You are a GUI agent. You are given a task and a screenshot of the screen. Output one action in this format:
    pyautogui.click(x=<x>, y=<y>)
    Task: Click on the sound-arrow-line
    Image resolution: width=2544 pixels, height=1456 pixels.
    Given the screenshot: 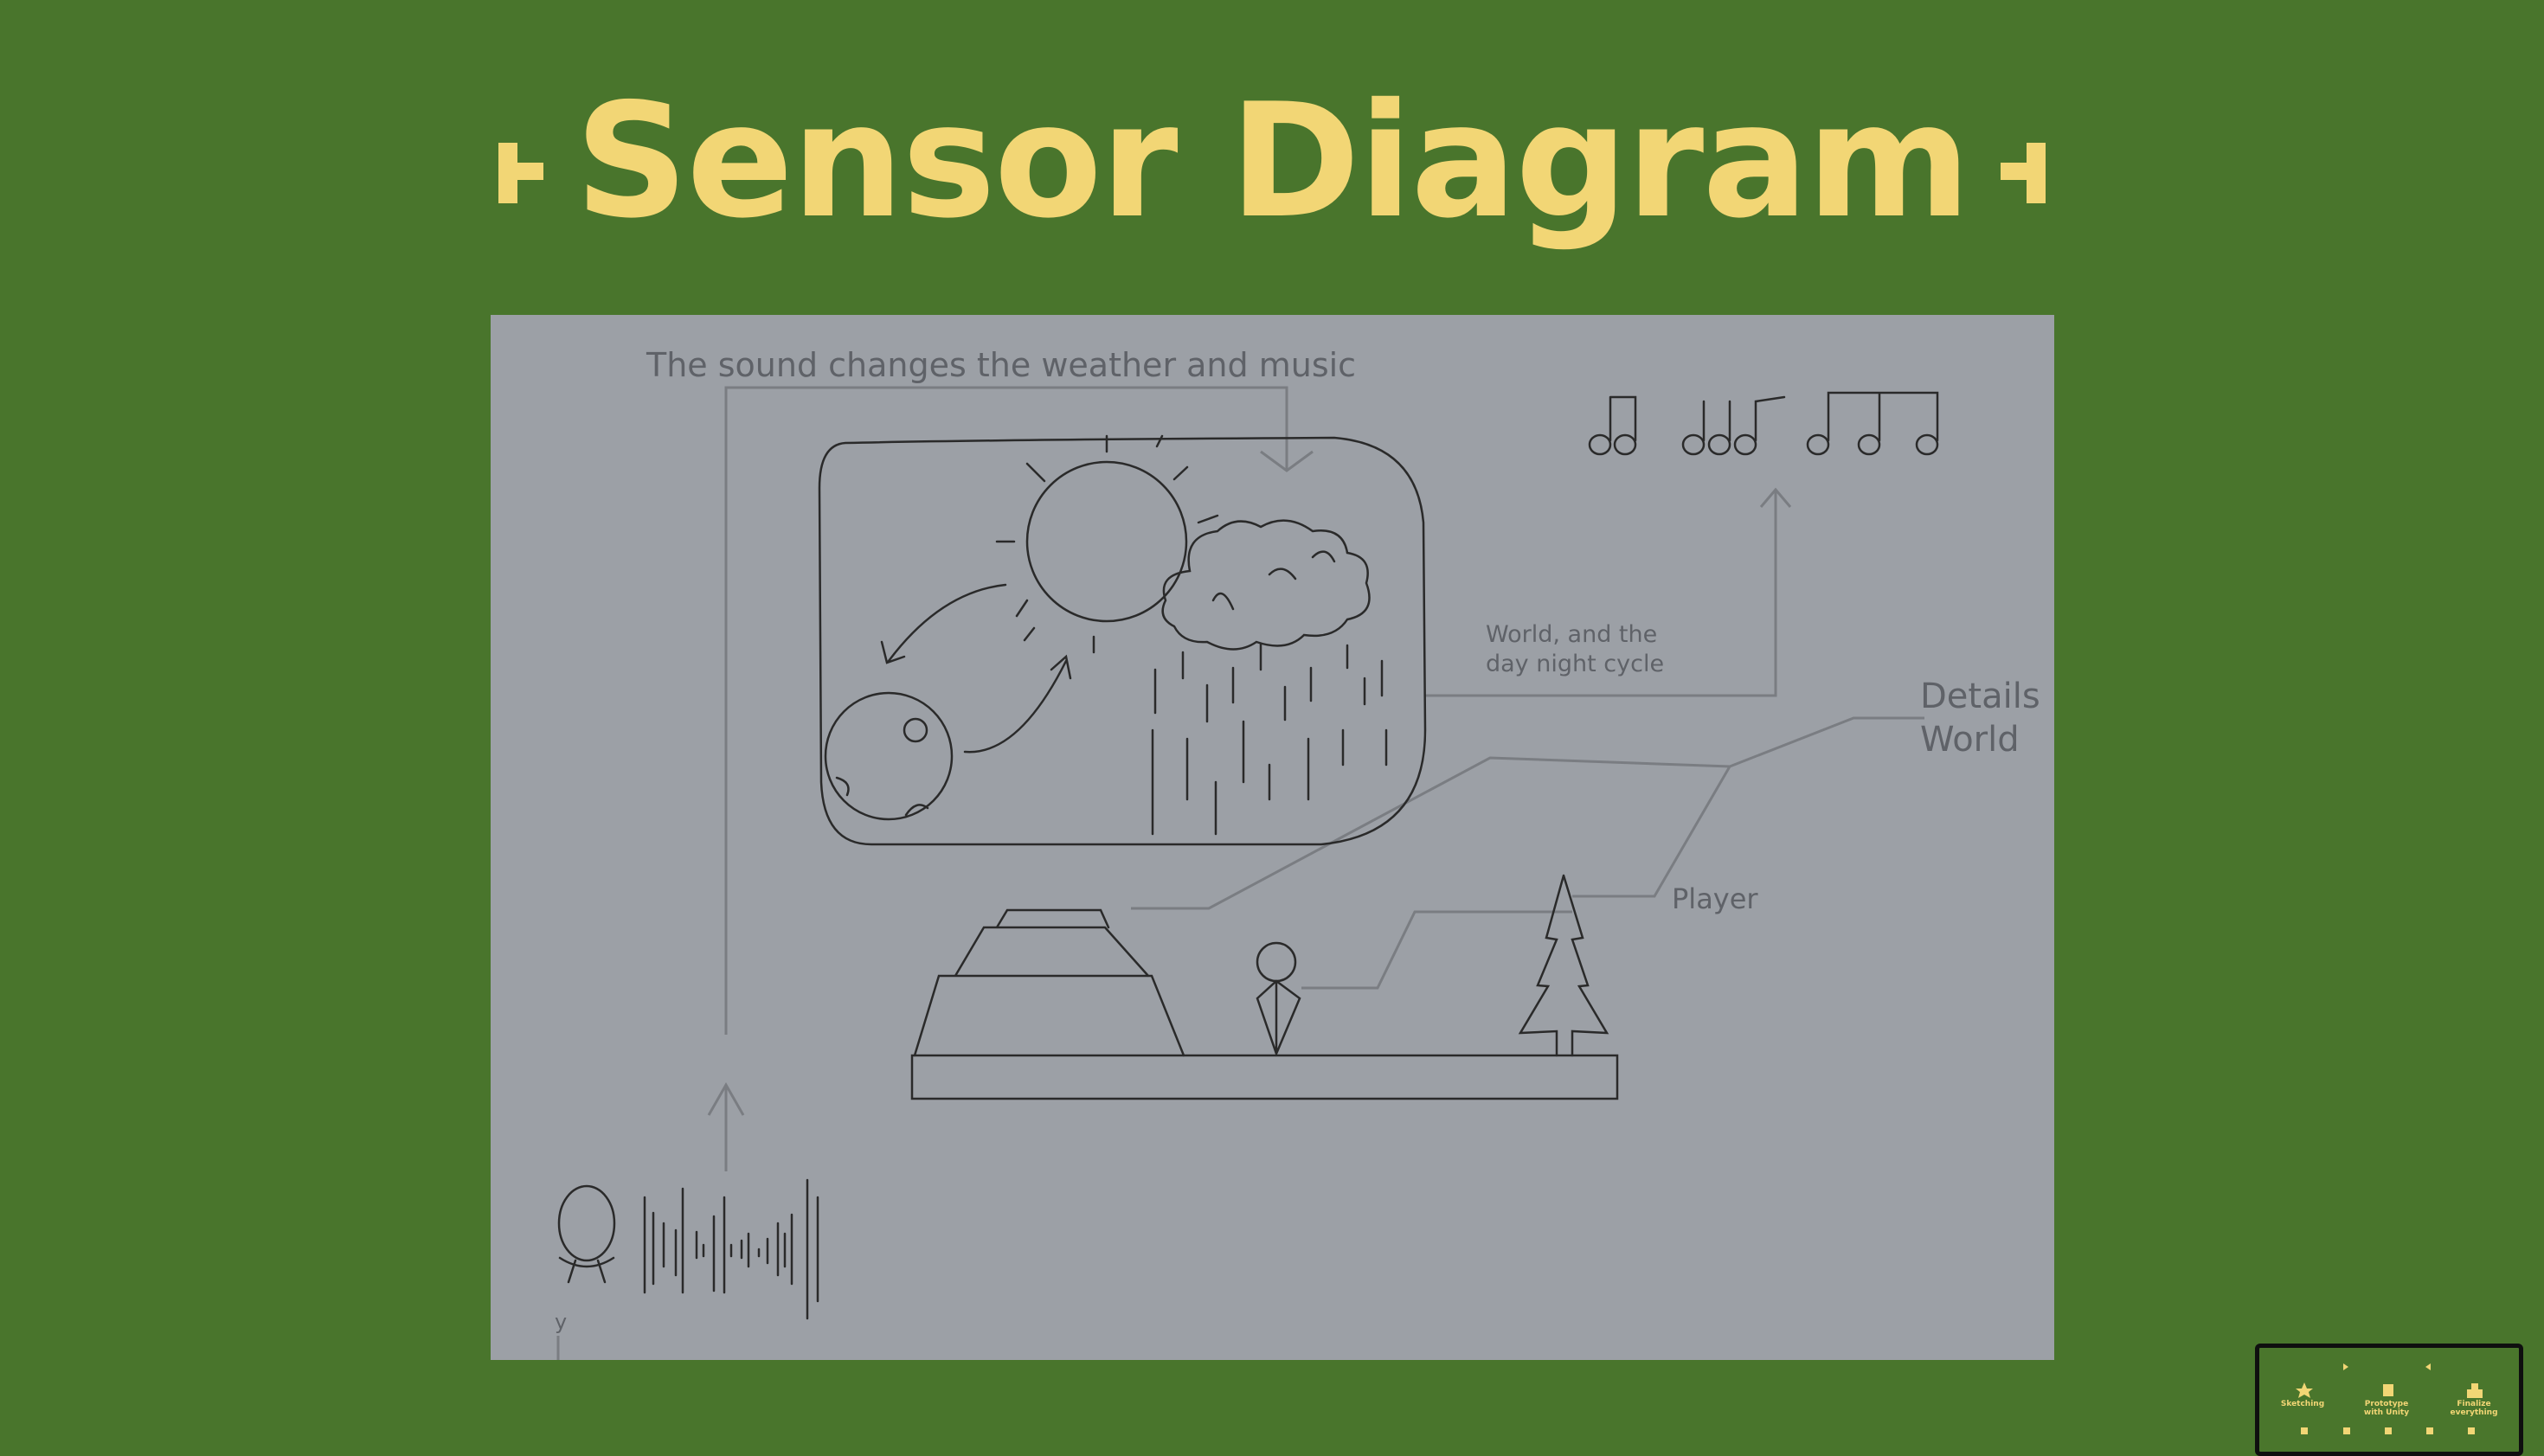 What is the action you would take?
    pyautogui.click(x=1006, y=710)
    